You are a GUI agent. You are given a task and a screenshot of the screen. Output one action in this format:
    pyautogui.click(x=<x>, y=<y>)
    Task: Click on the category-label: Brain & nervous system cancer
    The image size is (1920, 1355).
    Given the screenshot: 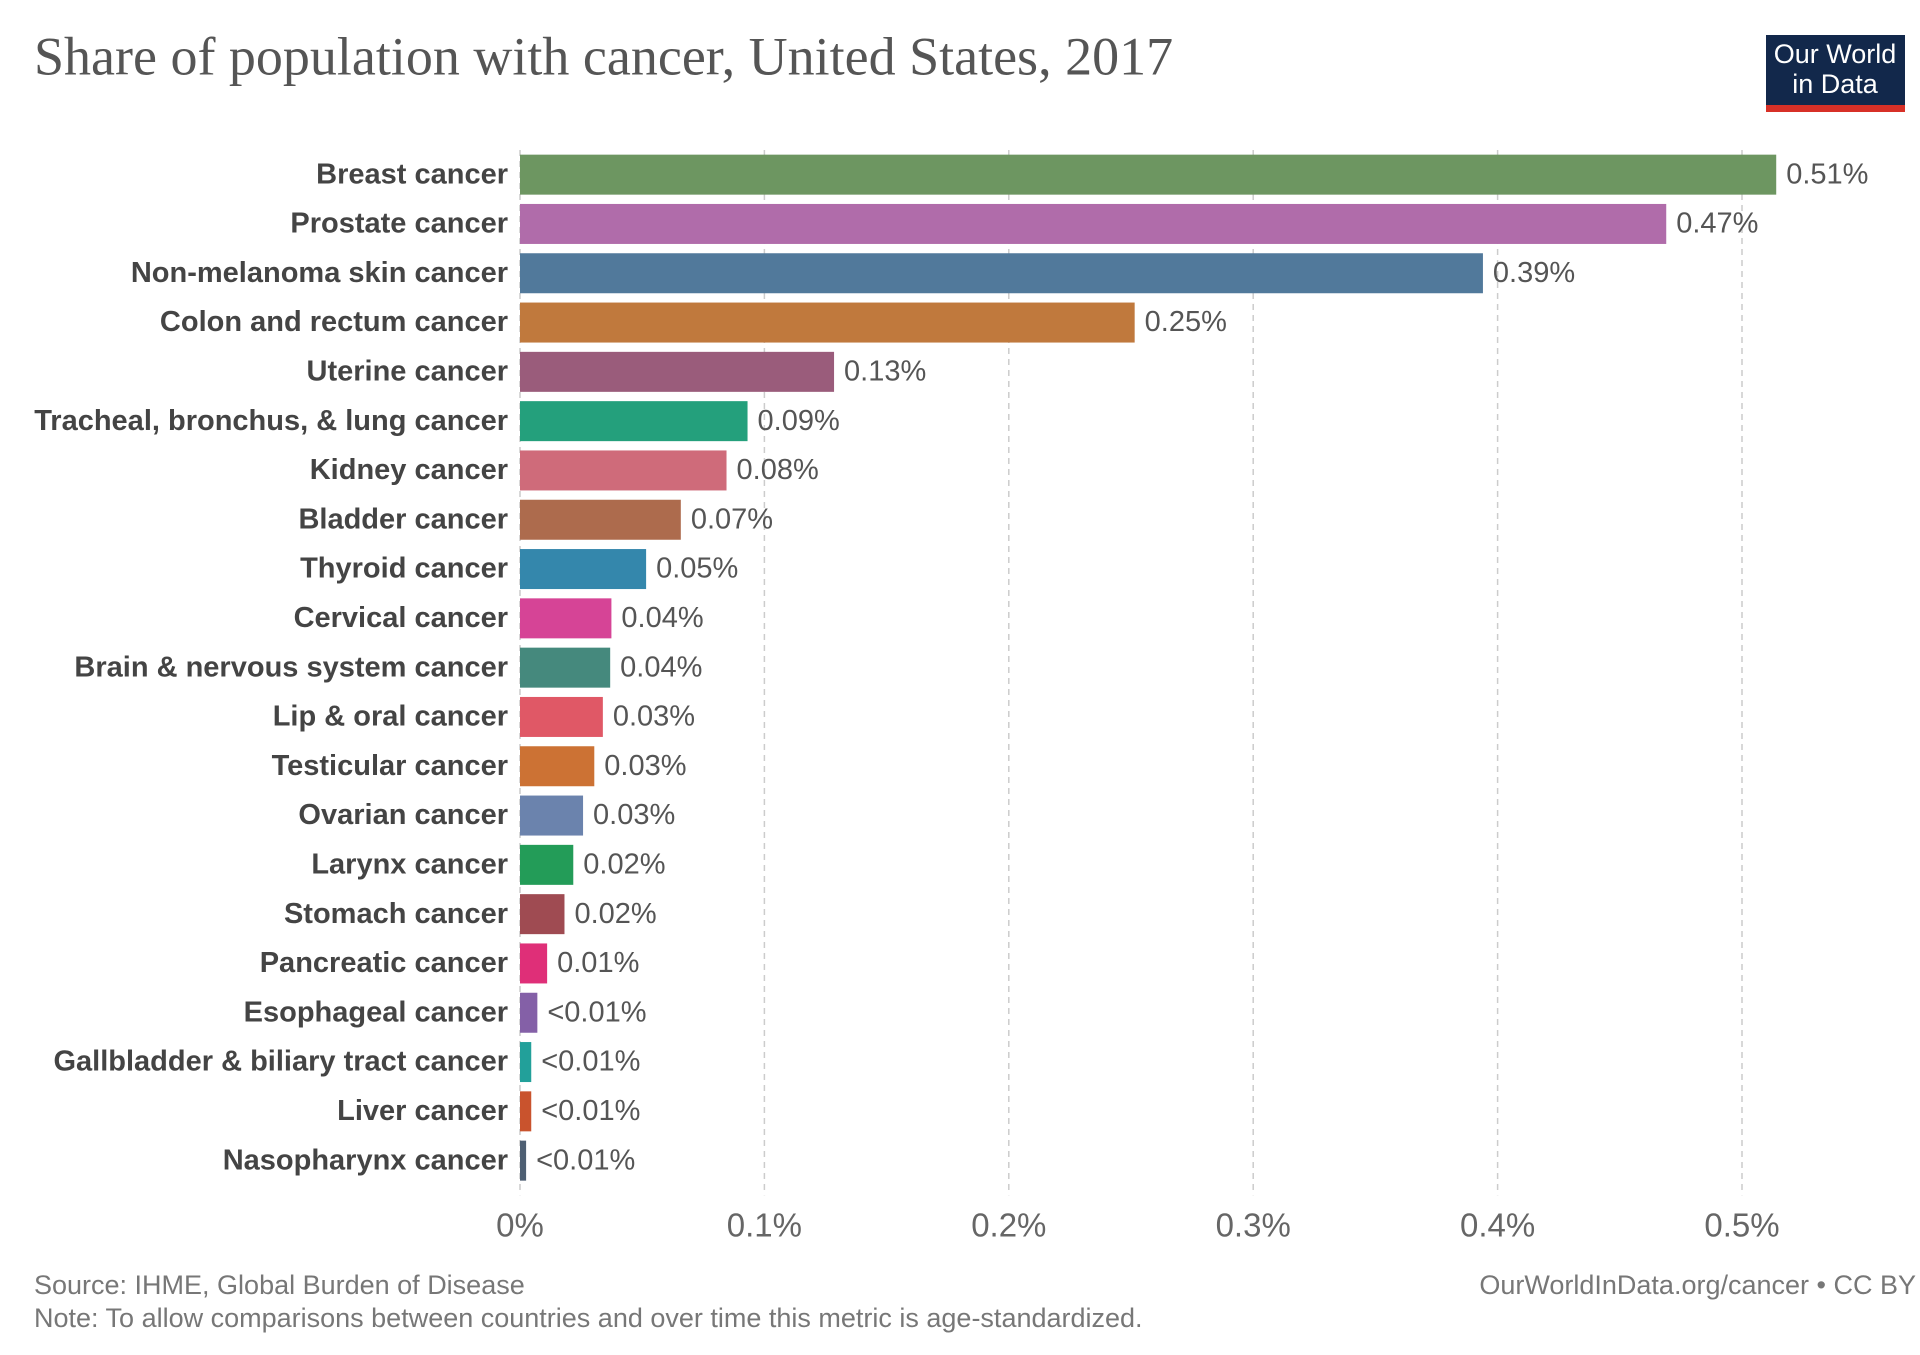 What is the action you would take?
    pyautogui.click(x=291, y=667)
    